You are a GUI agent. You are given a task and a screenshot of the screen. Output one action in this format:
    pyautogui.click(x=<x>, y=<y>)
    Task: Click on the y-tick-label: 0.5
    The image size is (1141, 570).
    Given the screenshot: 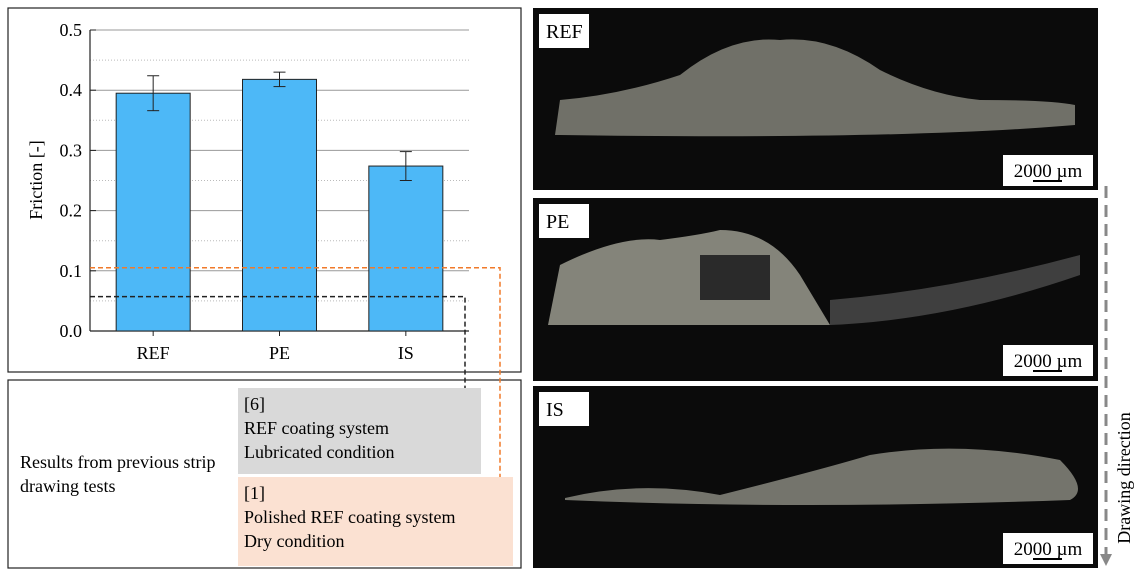 What is the action you would take?
    pyautogui.click(x=71, y=30)
    